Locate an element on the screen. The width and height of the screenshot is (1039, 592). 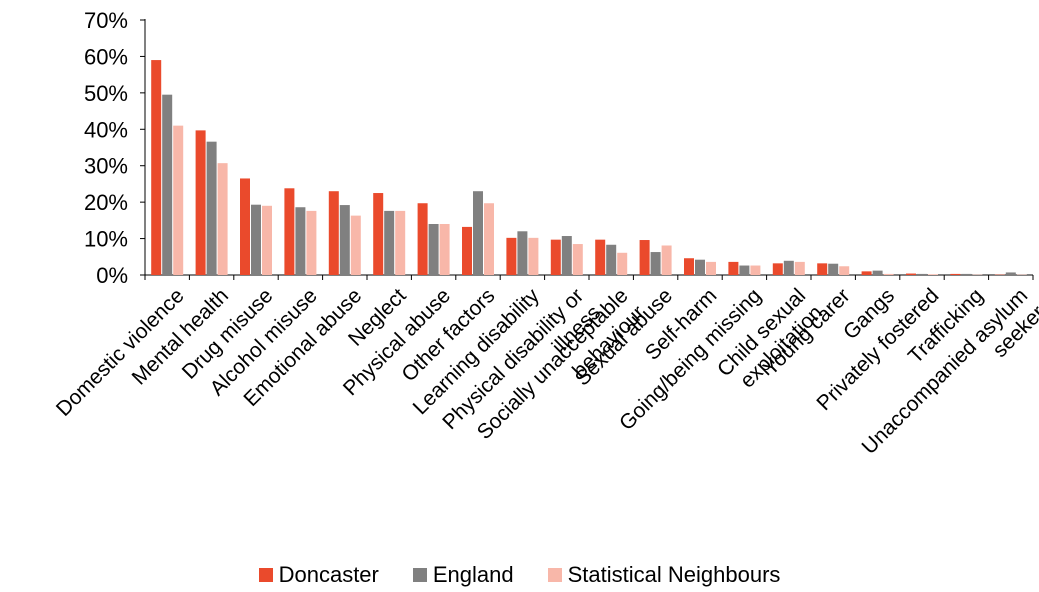
legend-item-england: England is located at coordinates (463, 575).